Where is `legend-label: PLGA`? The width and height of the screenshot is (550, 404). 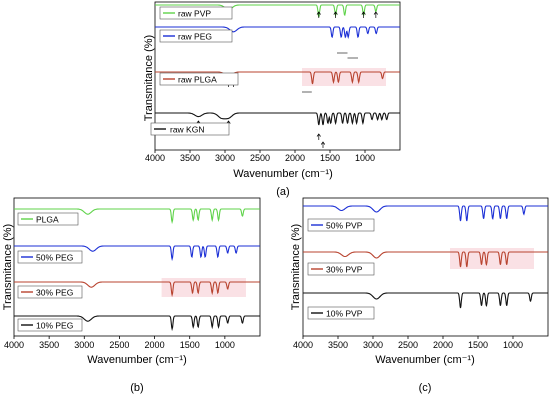
legend-label: PLGA is located at coordinates (47, 220).